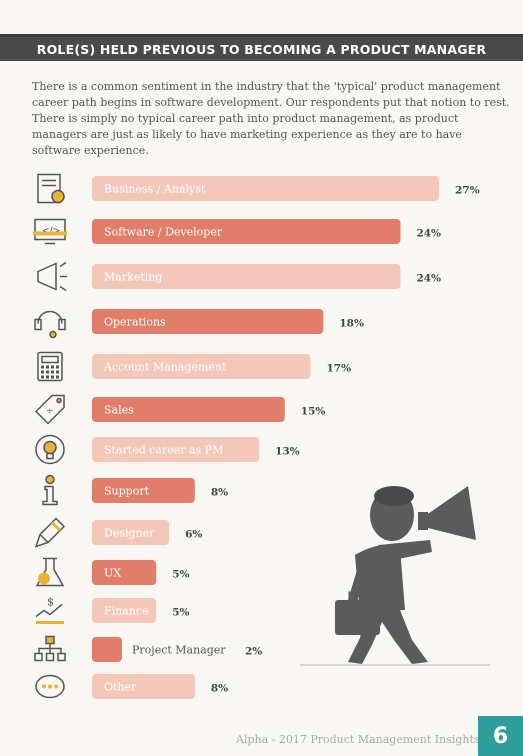 Image resolution: width=523 pixels, height=756 pixels. I want to click on price-tag-icon: ÷, so click(49, 409).